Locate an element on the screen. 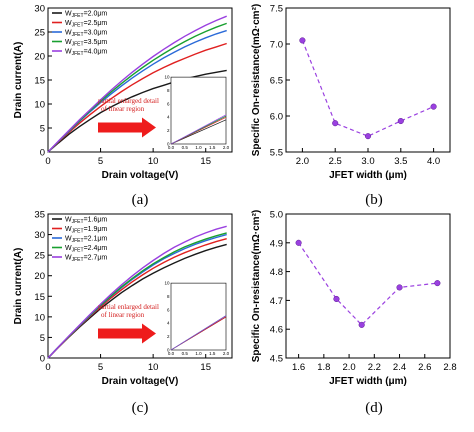  x-tick-label: 1.8 is located at coordinates (323, 367).